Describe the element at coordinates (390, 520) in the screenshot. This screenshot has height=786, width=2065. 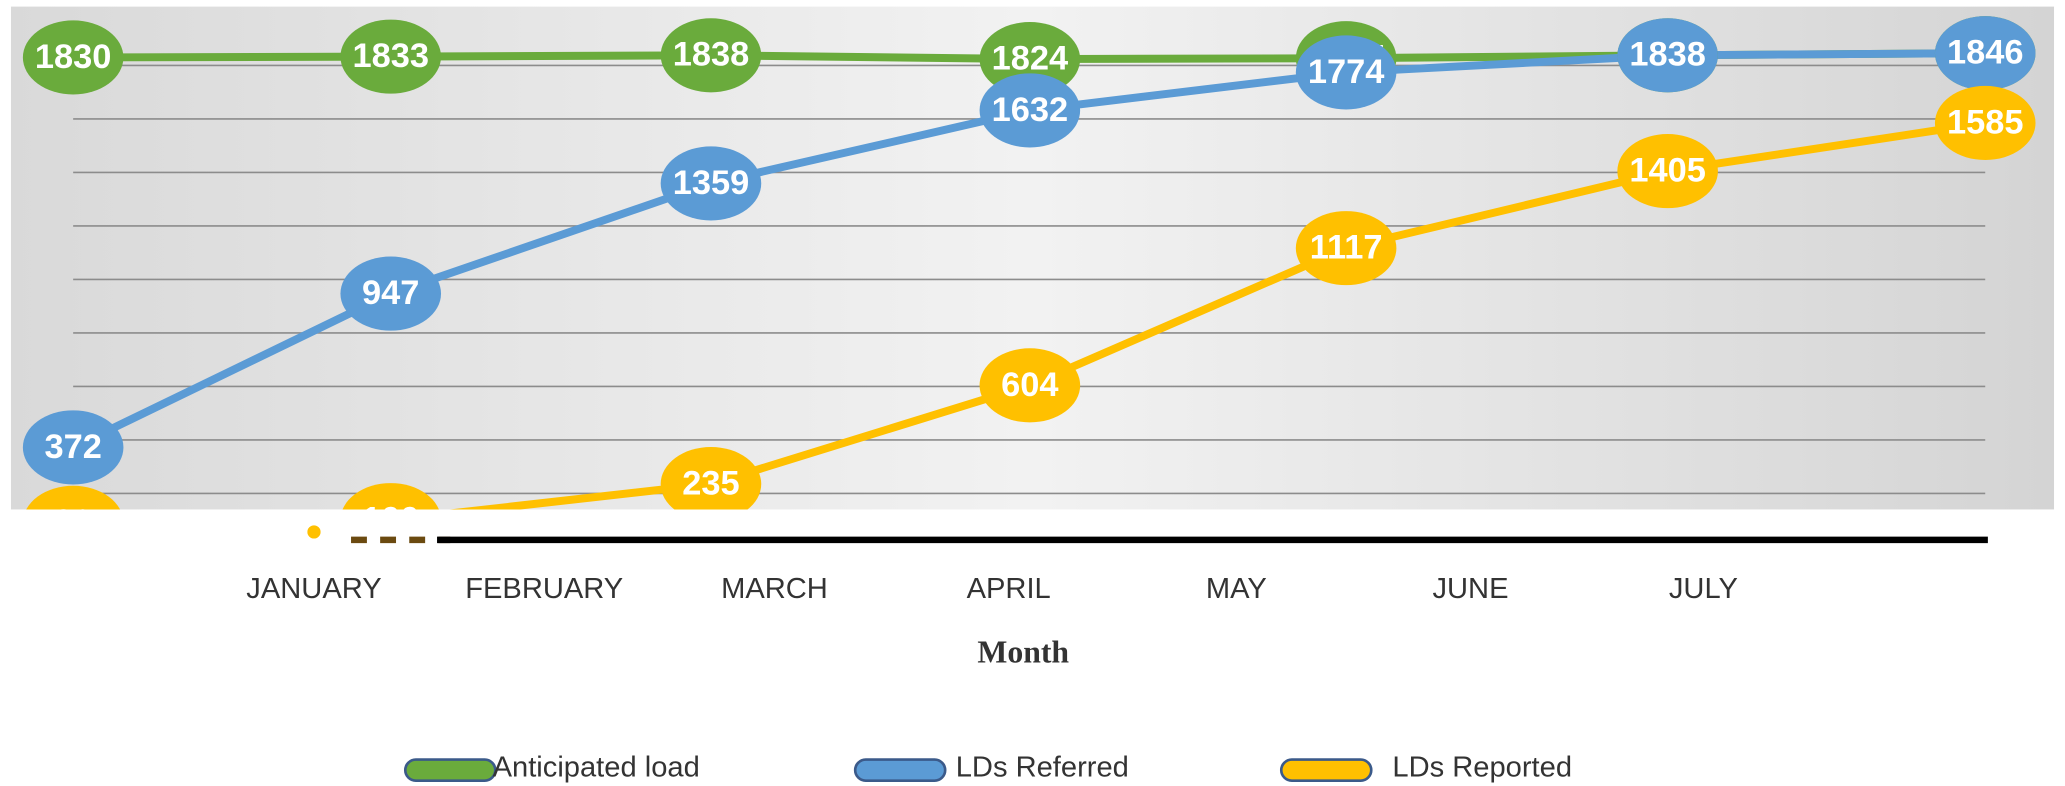
I see `data-label: 100` at that location.